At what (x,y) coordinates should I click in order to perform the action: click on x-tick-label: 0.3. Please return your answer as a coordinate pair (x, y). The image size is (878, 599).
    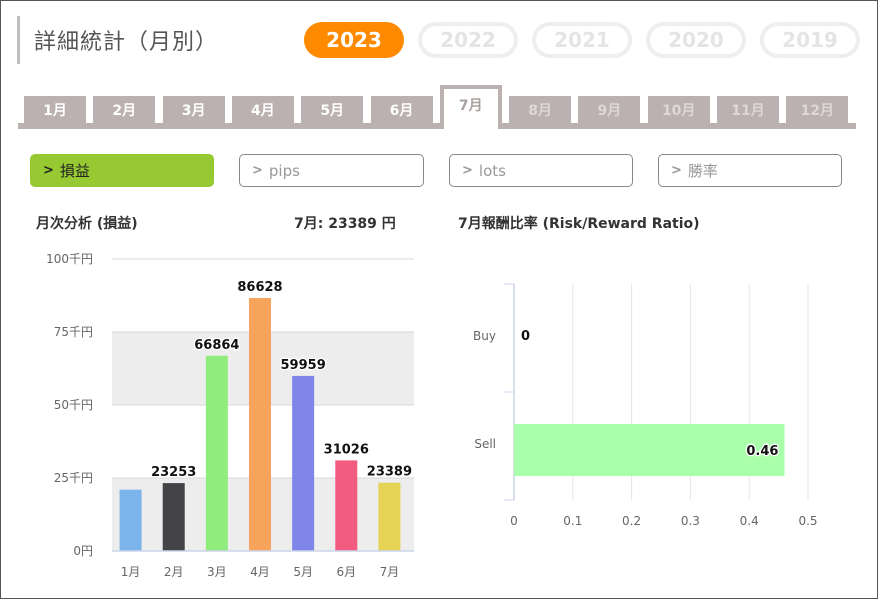
    Looking at the image, I should click on (690, 521).